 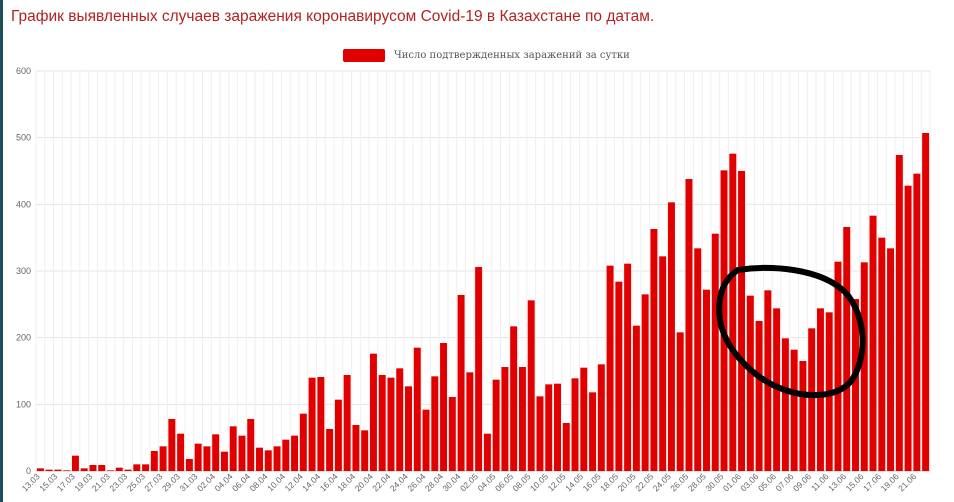 I want to click on x-tick-label: 24.04, so click(x=399, y=482).